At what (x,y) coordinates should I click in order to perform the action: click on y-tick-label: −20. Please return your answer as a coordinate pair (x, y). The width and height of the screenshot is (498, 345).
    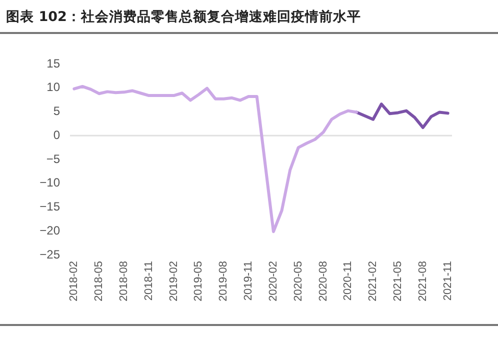
    Looking at the image, I should click on (50, 230).